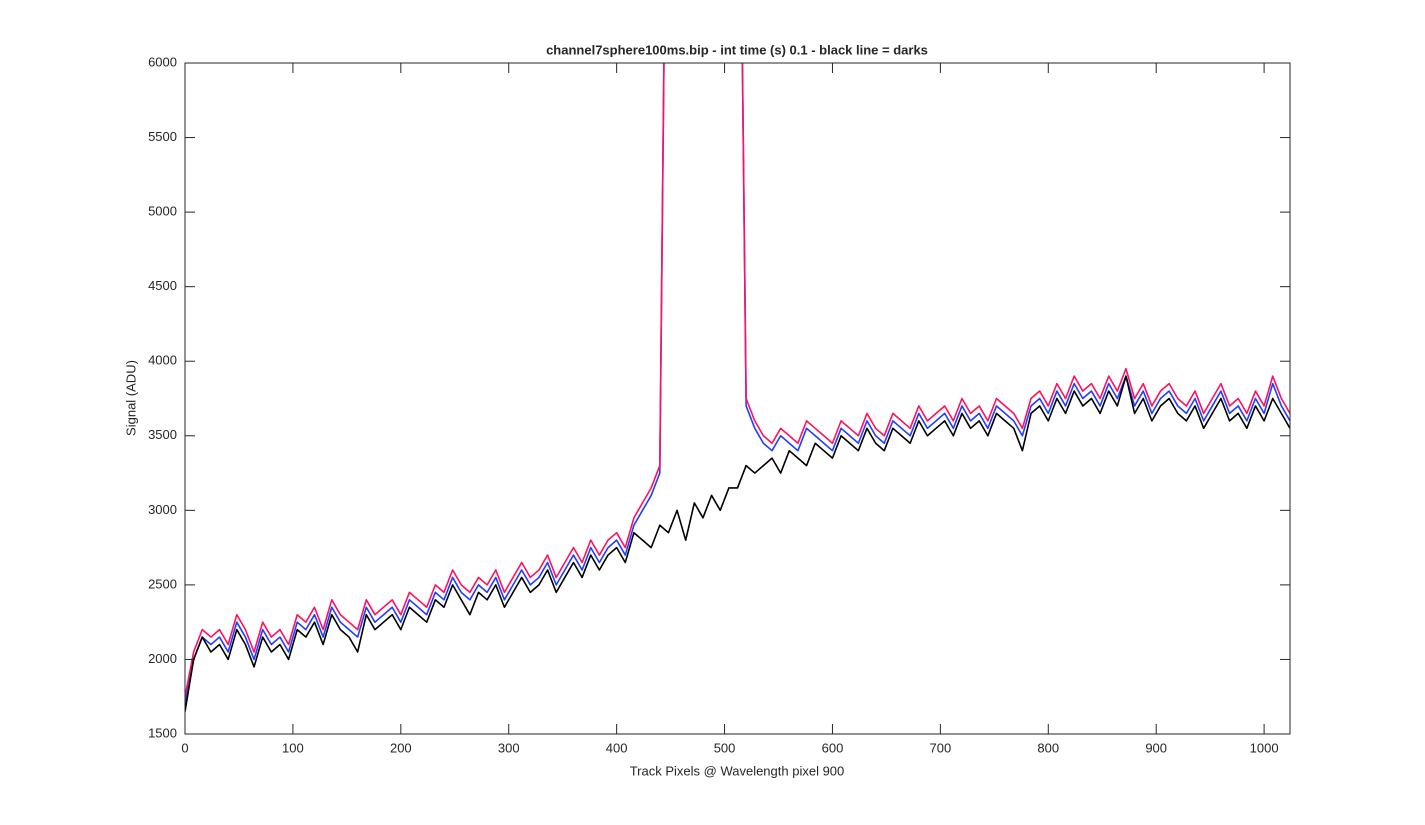  I want to click on x-tick-label: 300, so click(509, 747).